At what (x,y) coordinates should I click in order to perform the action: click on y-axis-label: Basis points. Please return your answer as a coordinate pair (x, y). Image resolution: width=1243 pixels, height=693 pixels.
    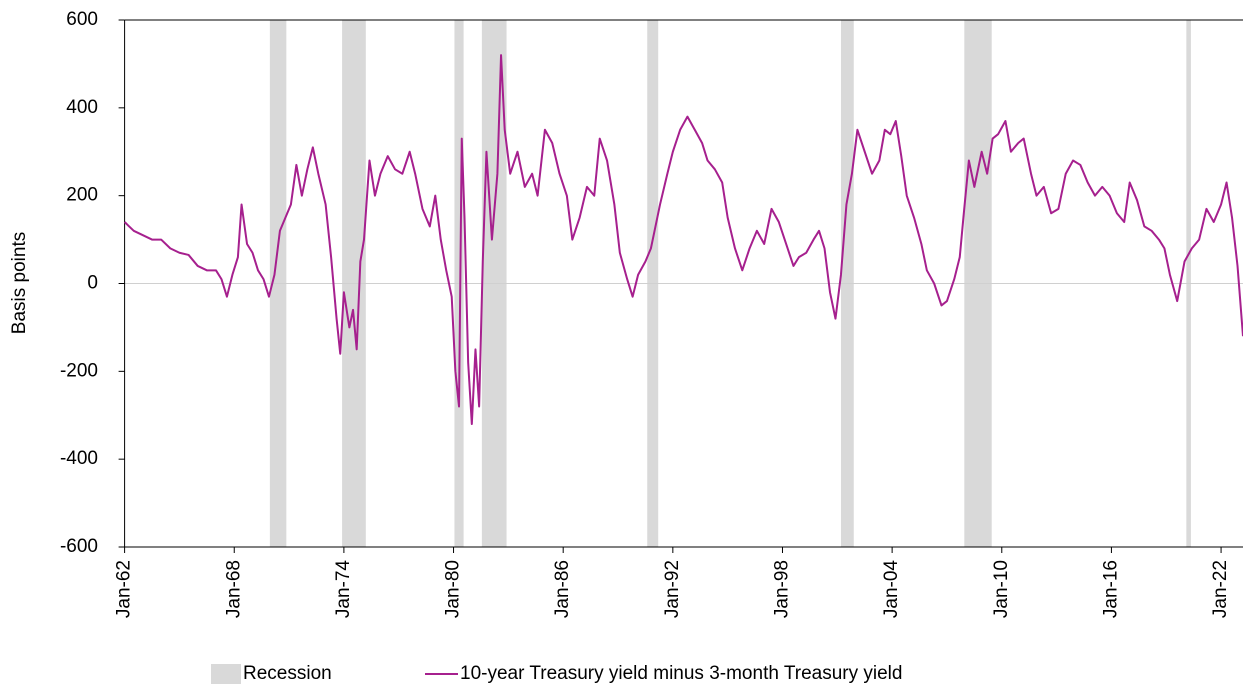
    Looking at the image, I should click on (19, 283).